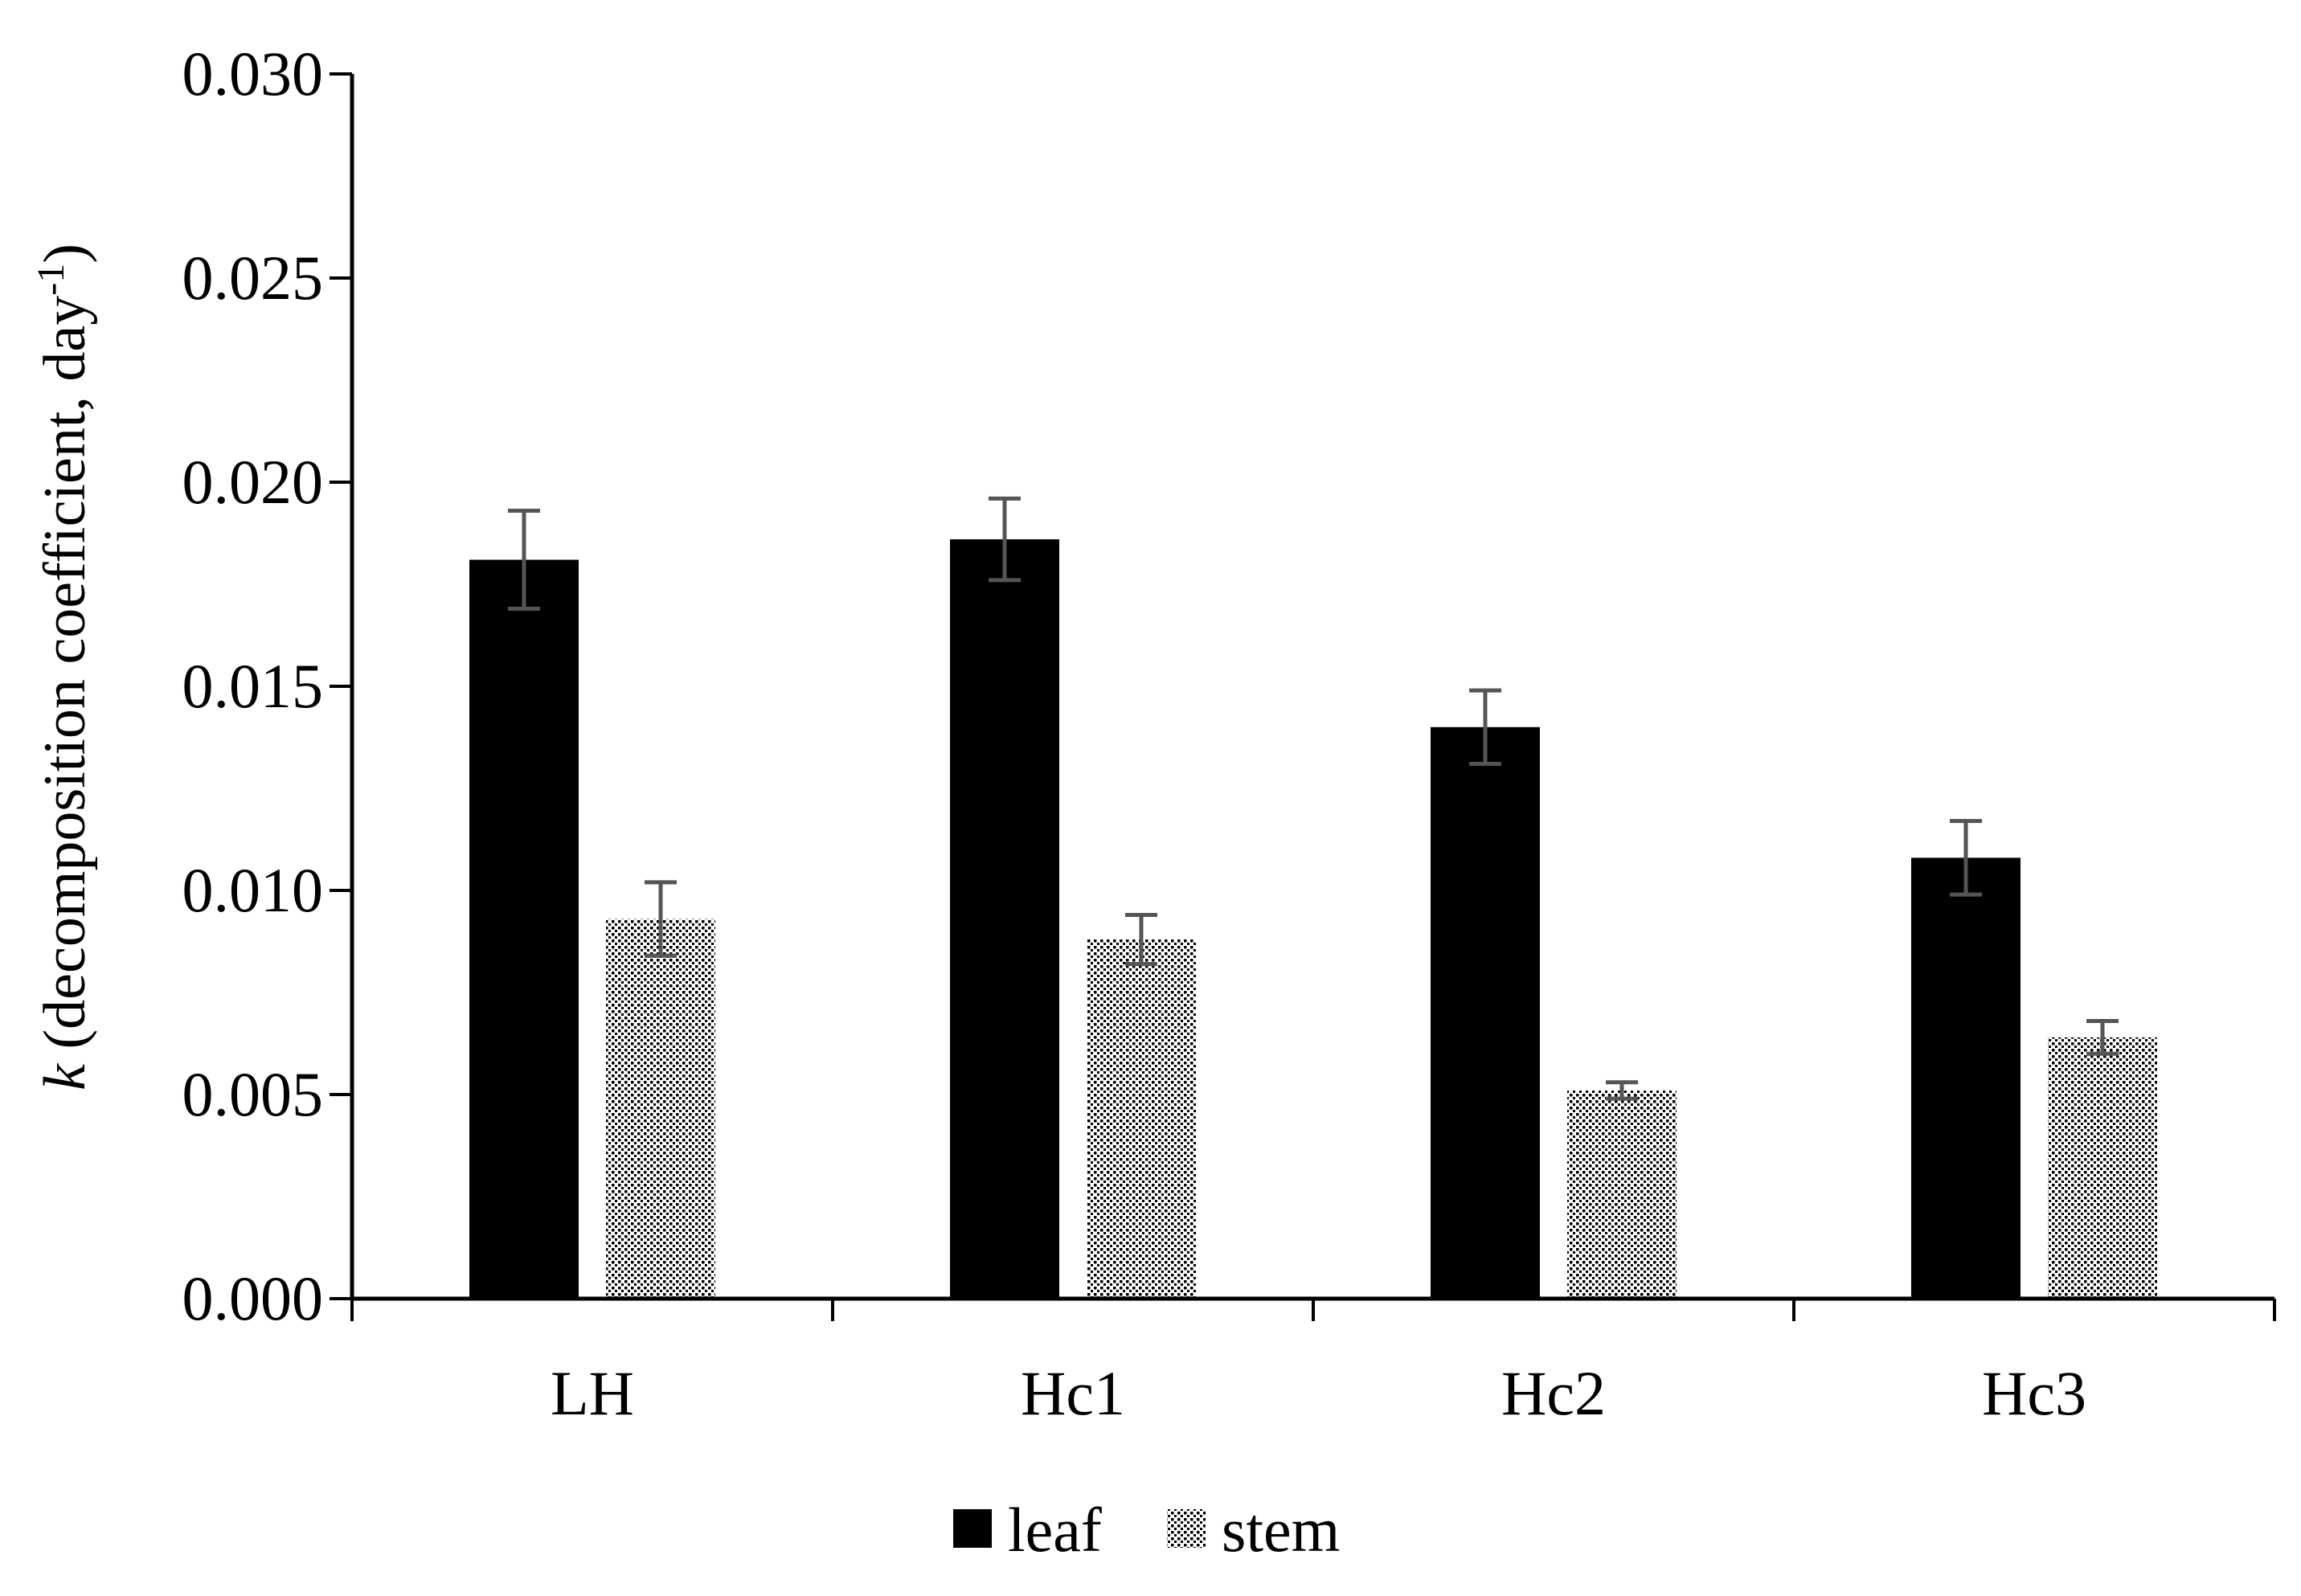 This screenshot has height=1596, width=2301. I want to click on x-tick-label-Hc2: Hc2, so click(1553, 1393).